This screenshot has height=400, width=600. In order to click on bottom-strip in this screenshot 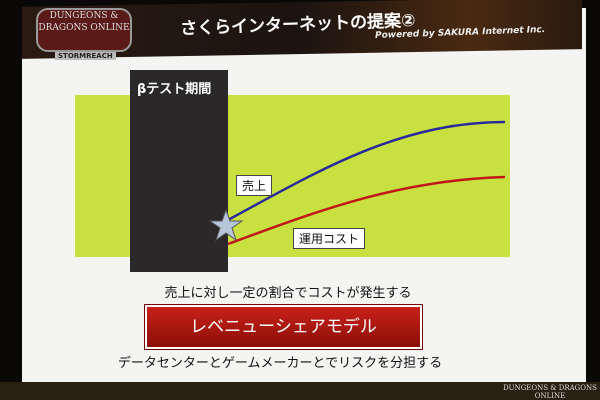, I will do `click(300, 391)`.